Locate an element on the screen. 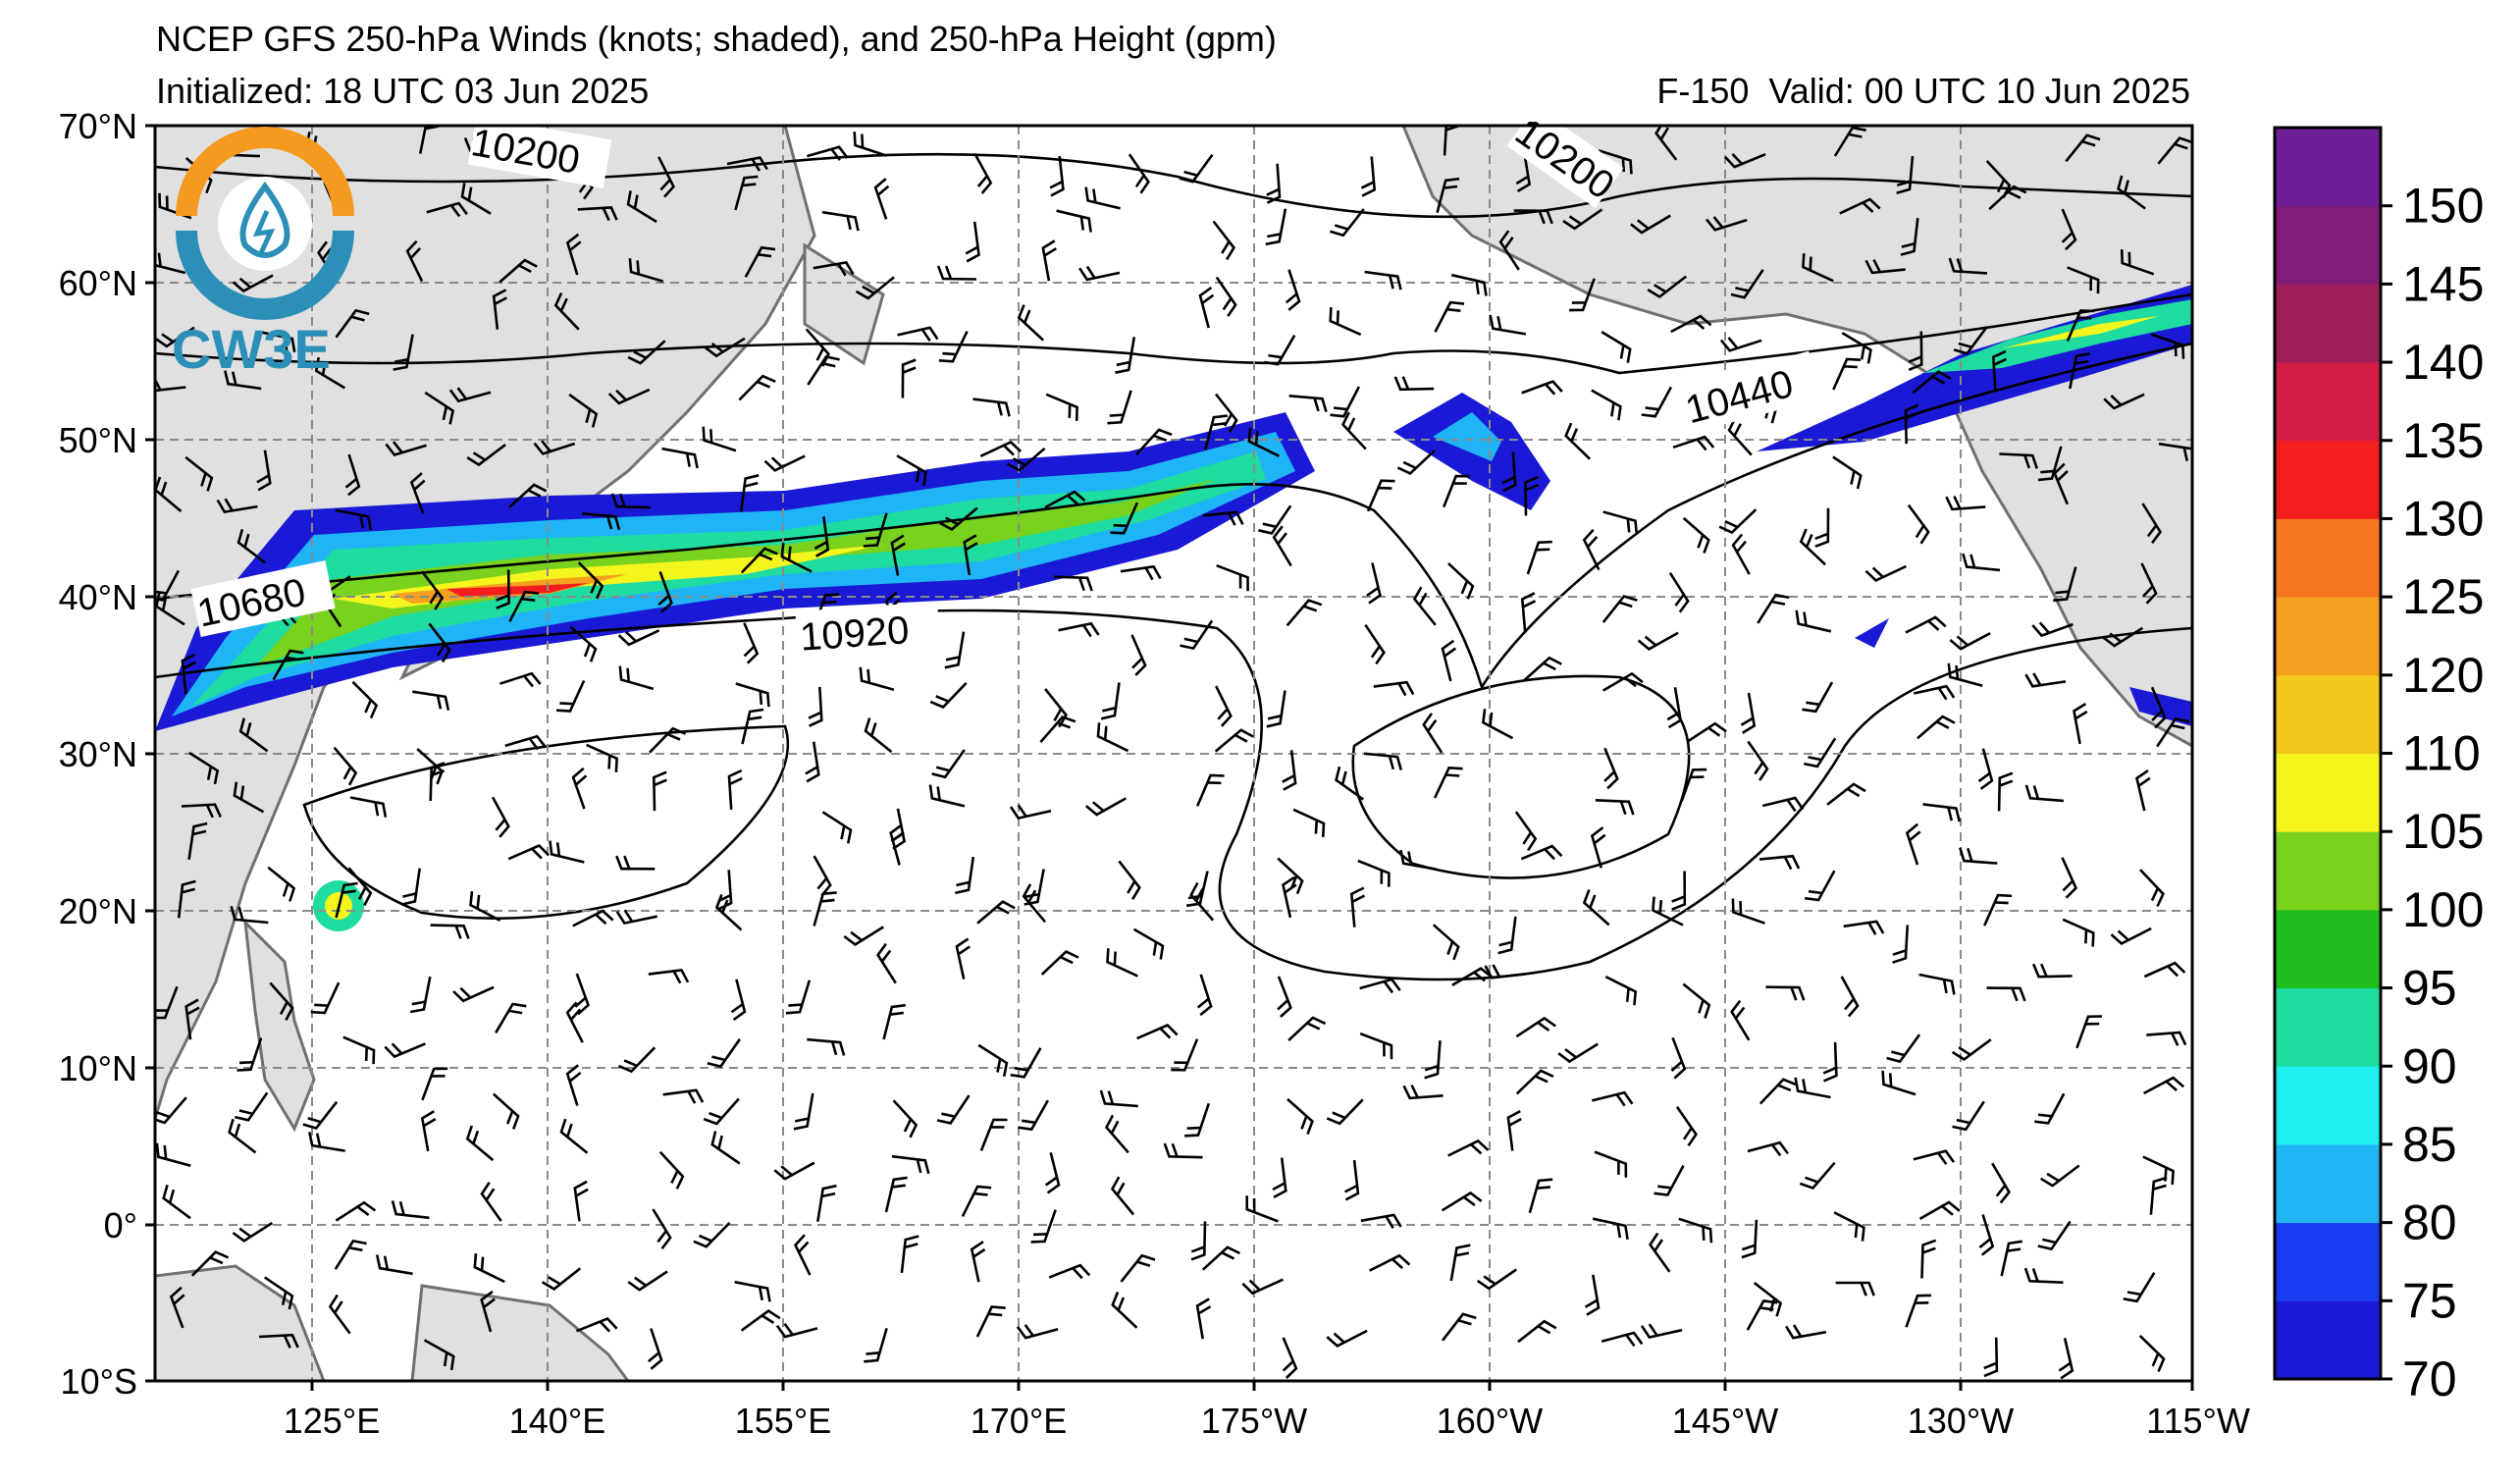  colorbar-label: 85 is located at coordinates (2429, 1145).